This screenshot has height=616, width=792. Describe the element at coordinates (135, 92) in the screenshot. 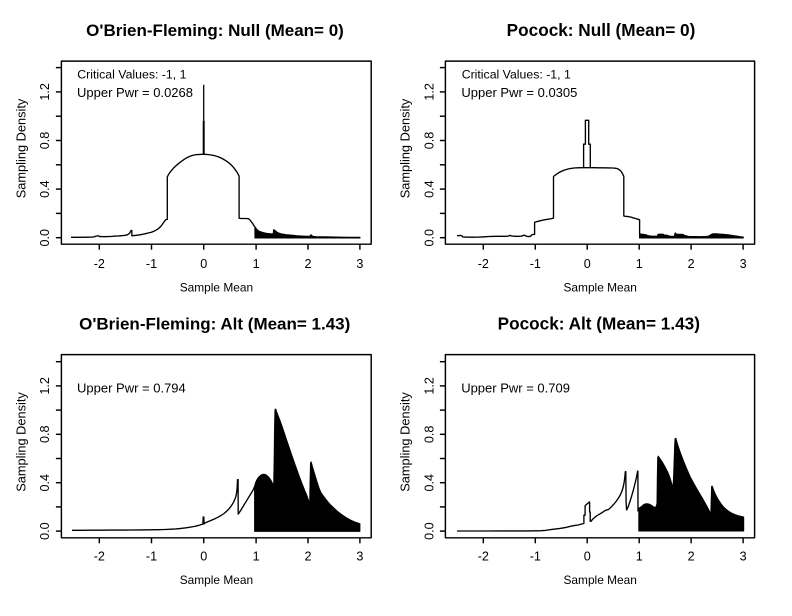

I see `svg-text: Upper Pwr = 0.0268` at that location.